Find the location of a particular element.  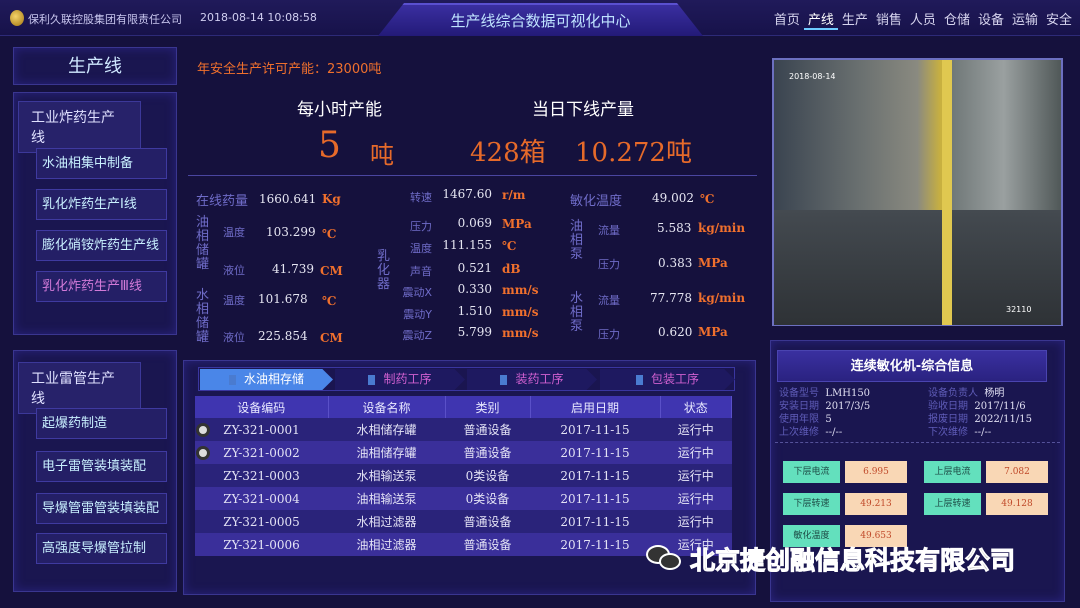

oil-pump-pres-label: 压力 is located at coordinates (609, 264).